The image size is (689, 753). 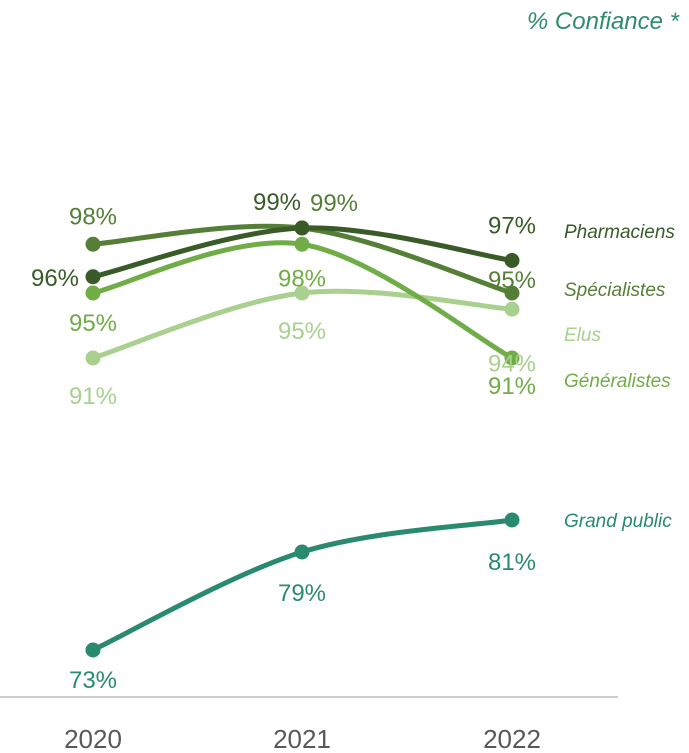 I want to click on data-label-pharmaciens-2021: 99%, so click(x=277, y=202).